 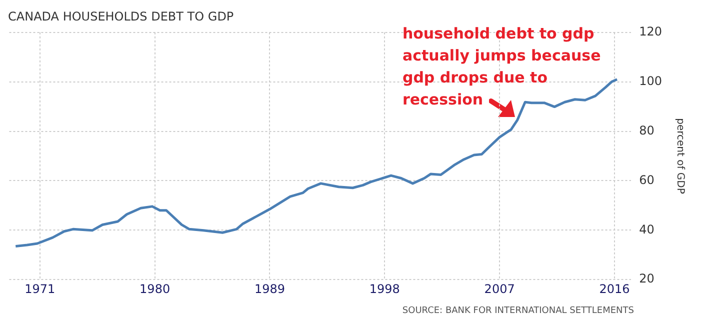 I want to click on y-tick-label: 60, so click(x=646, y=179).